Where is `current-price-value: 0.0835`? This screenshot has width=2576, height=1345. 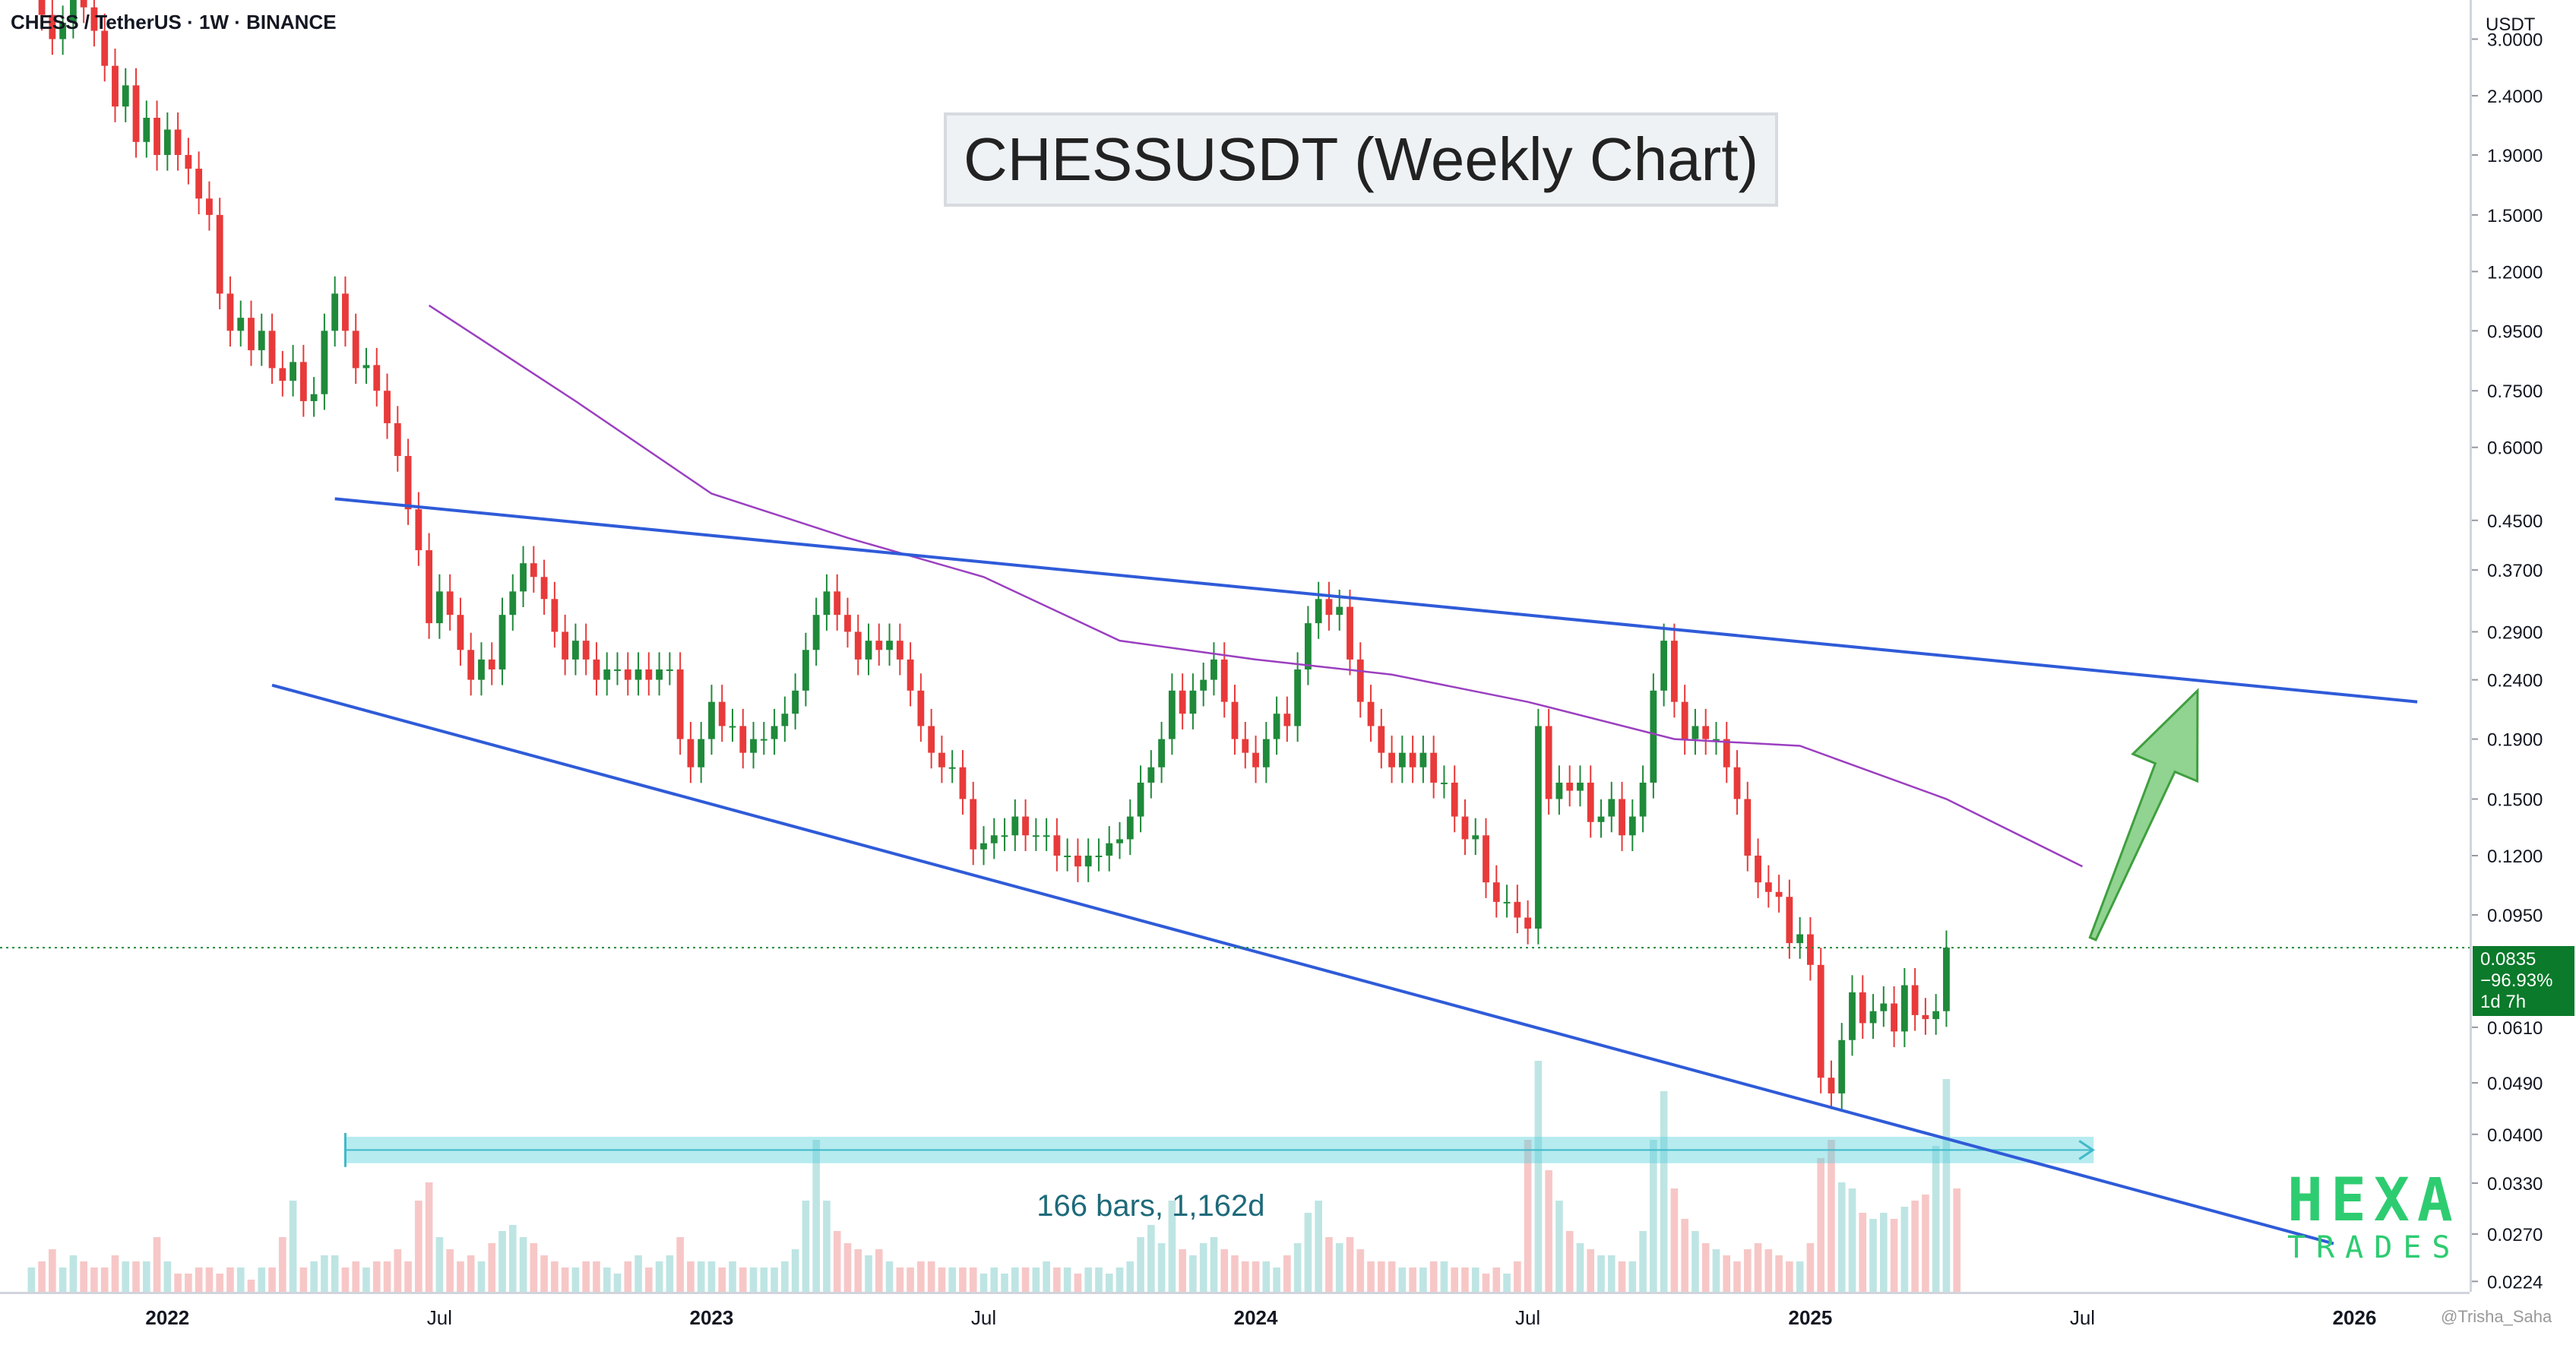 current-price-value: 0.0835 is located at coordinates (2508, 959).